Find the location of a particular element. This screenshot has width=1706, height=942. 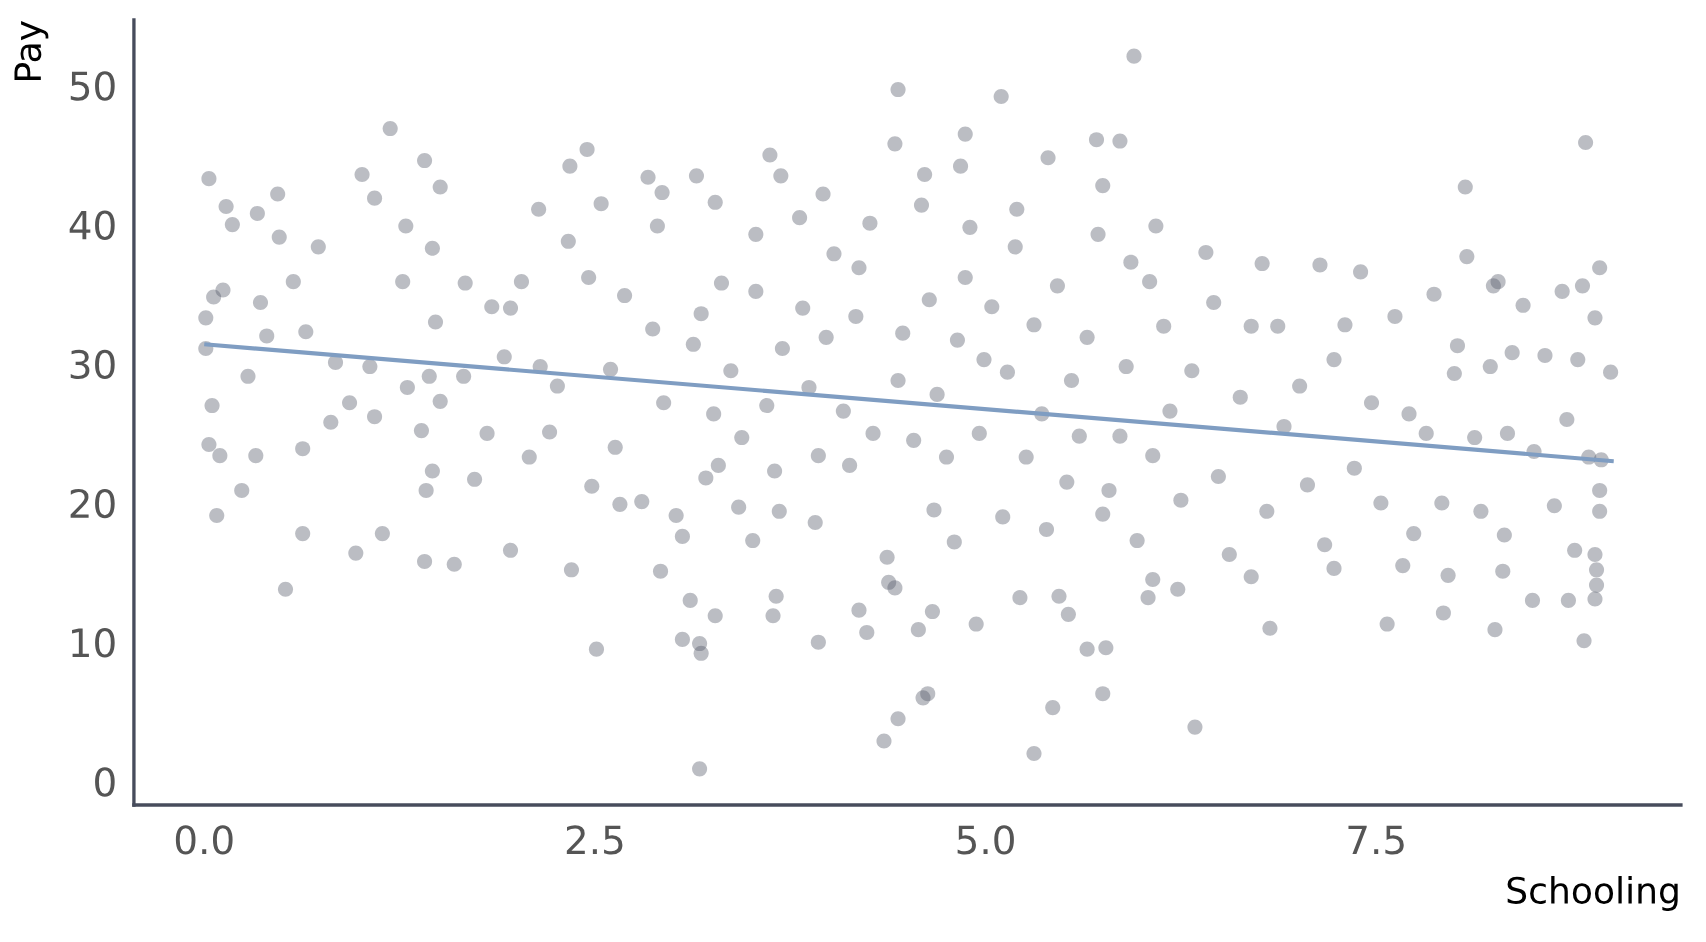

x-axis-title: Schooling is located at coordinates (1592, 893).